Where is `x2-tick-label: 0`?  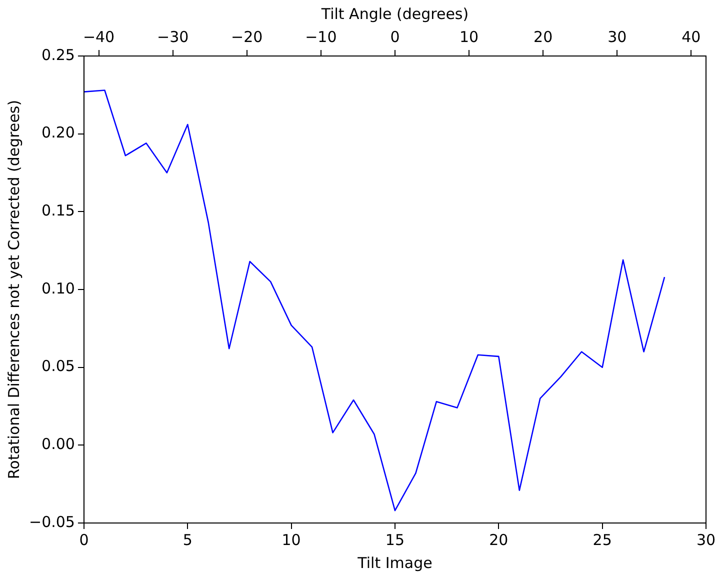 x2-tick-label: 0 is located at coordinates (395, 37).